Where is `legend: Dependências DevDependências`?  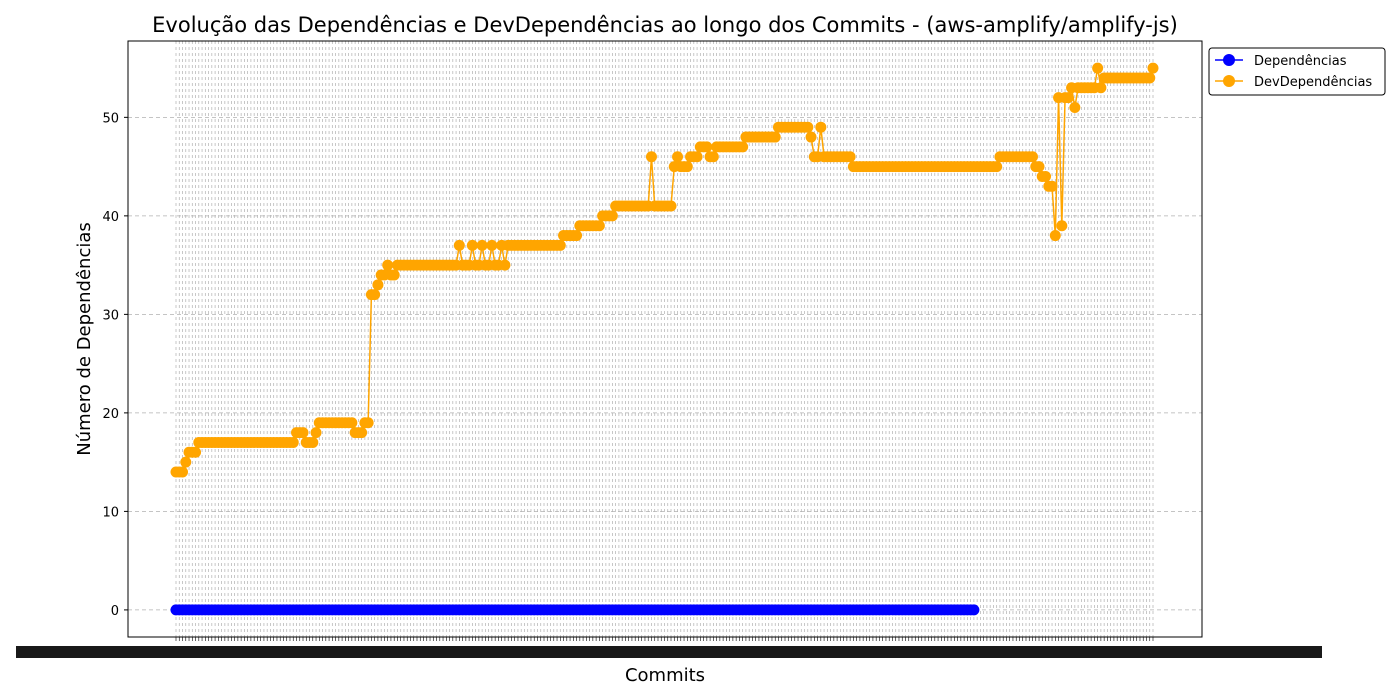
legend: Dependências DevDependências is located at coordinates (1297, 71).